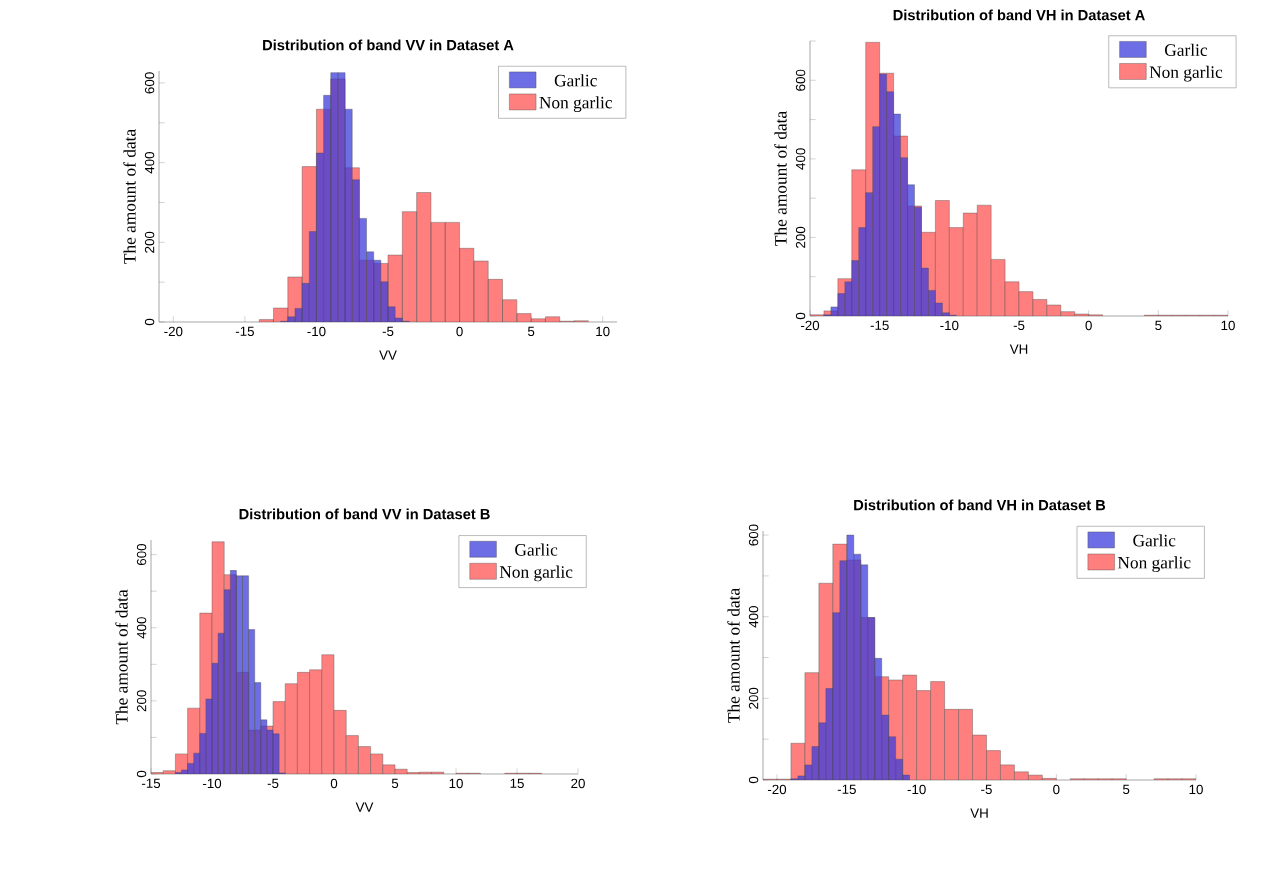 This screenshot has height=892, width=1261. I want to click on x-tick-label: 15, so click(517, 783).